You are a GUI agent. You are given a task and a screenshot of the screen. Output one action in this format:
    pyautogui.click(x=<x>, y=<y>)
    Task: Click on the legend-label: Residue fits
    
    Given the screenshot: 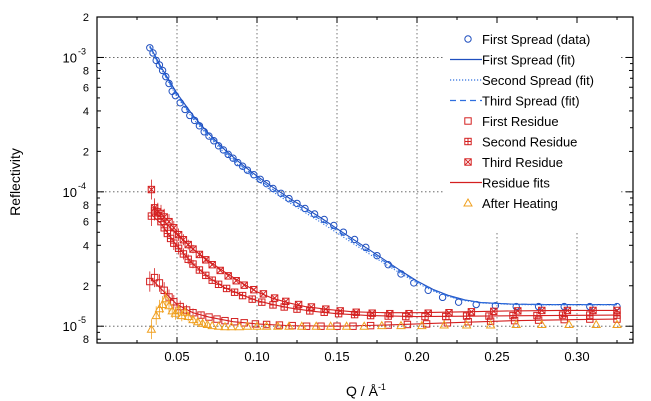 What is the action you would take?
    pyautogui.click(x=516, y=183)
    